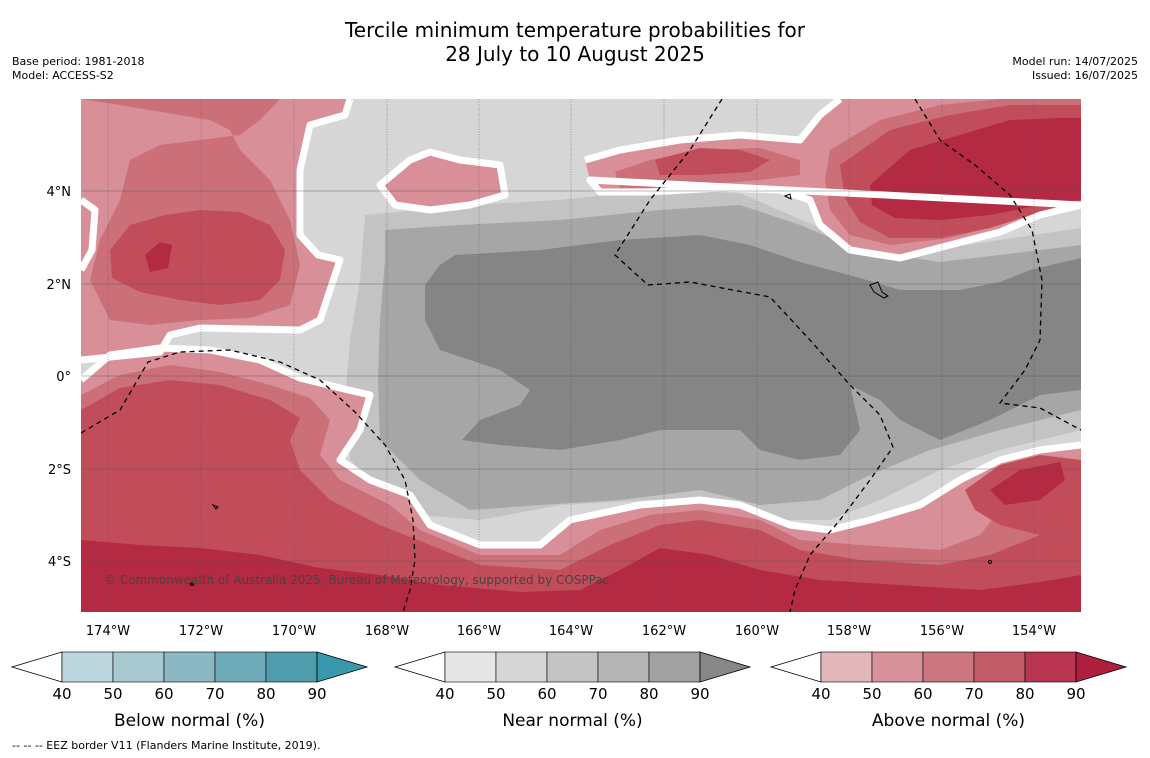 This screenshot has height=758, width=1150. Describe the element at coordinates (59, 377) in the screenshot. I see `lat-tick-labels: 4°N 2°N 0° 2°S 4°S` at that location.